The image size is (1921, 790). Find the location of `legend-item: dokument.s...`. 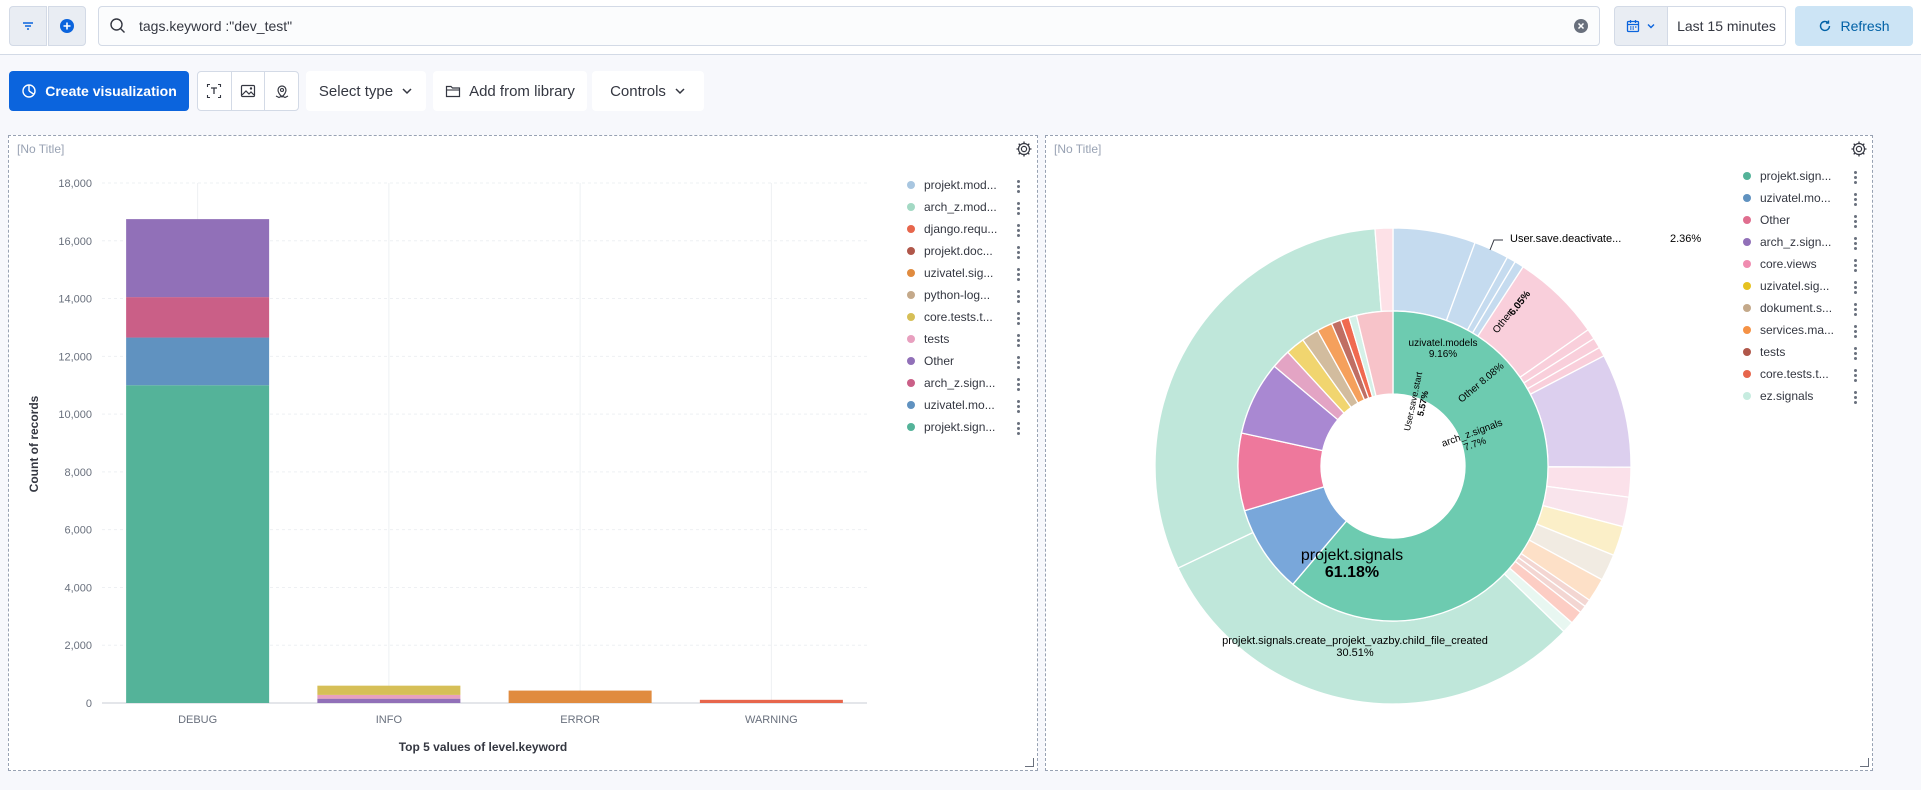

legend-item: dokument.s... is located at coordinates (1787, 308).